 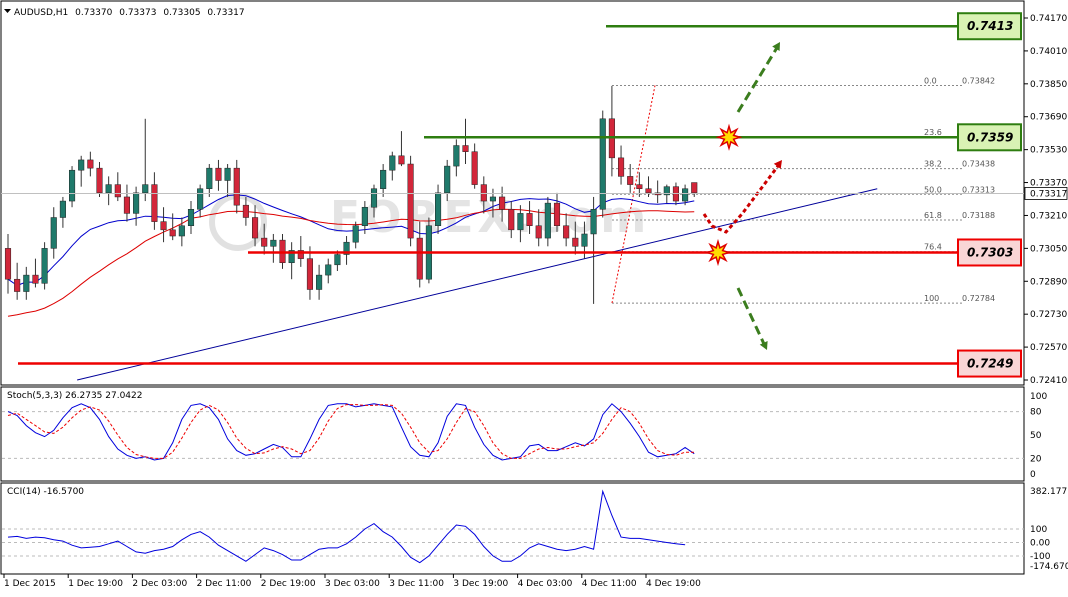 I want to click on fib-diagonal, so click(x=633, y=194).